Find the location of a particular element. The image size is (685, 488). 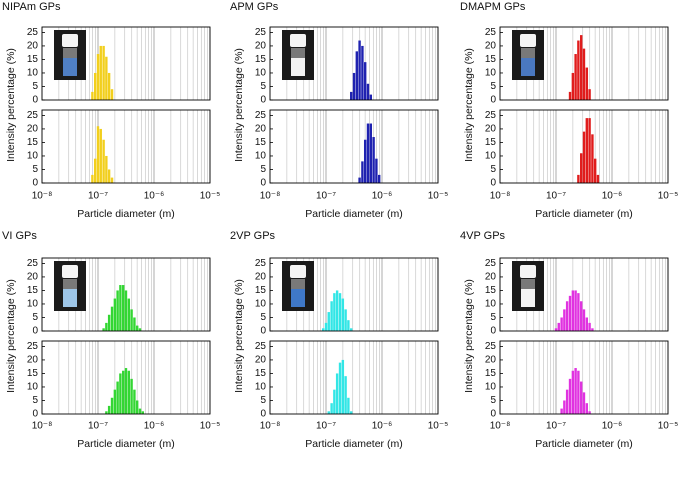

vial-content is located at coordinates (298, 298).